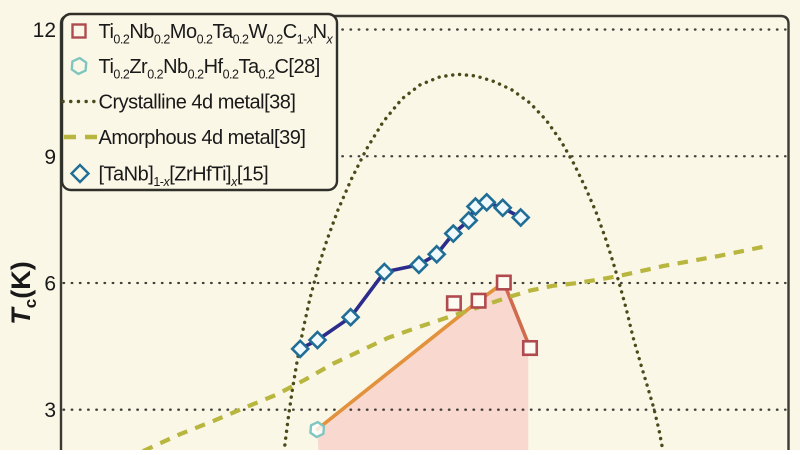  I want to click on legend-row-label: Crystalline 4d metal[38], so click(197, 103).